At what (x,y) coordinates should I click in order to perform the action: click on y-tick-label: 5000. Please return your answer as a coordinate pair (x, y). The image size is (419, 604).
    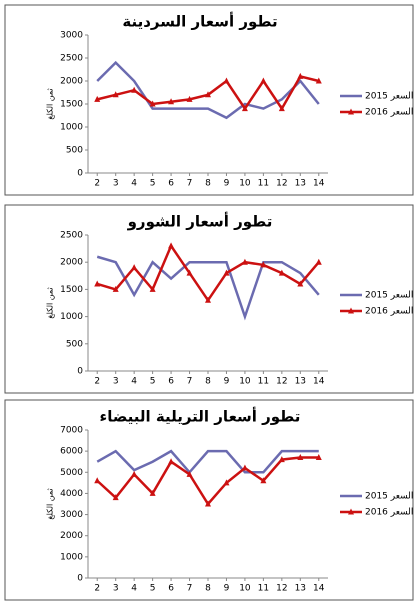
    Looking at the image, I should click on (71, 473).